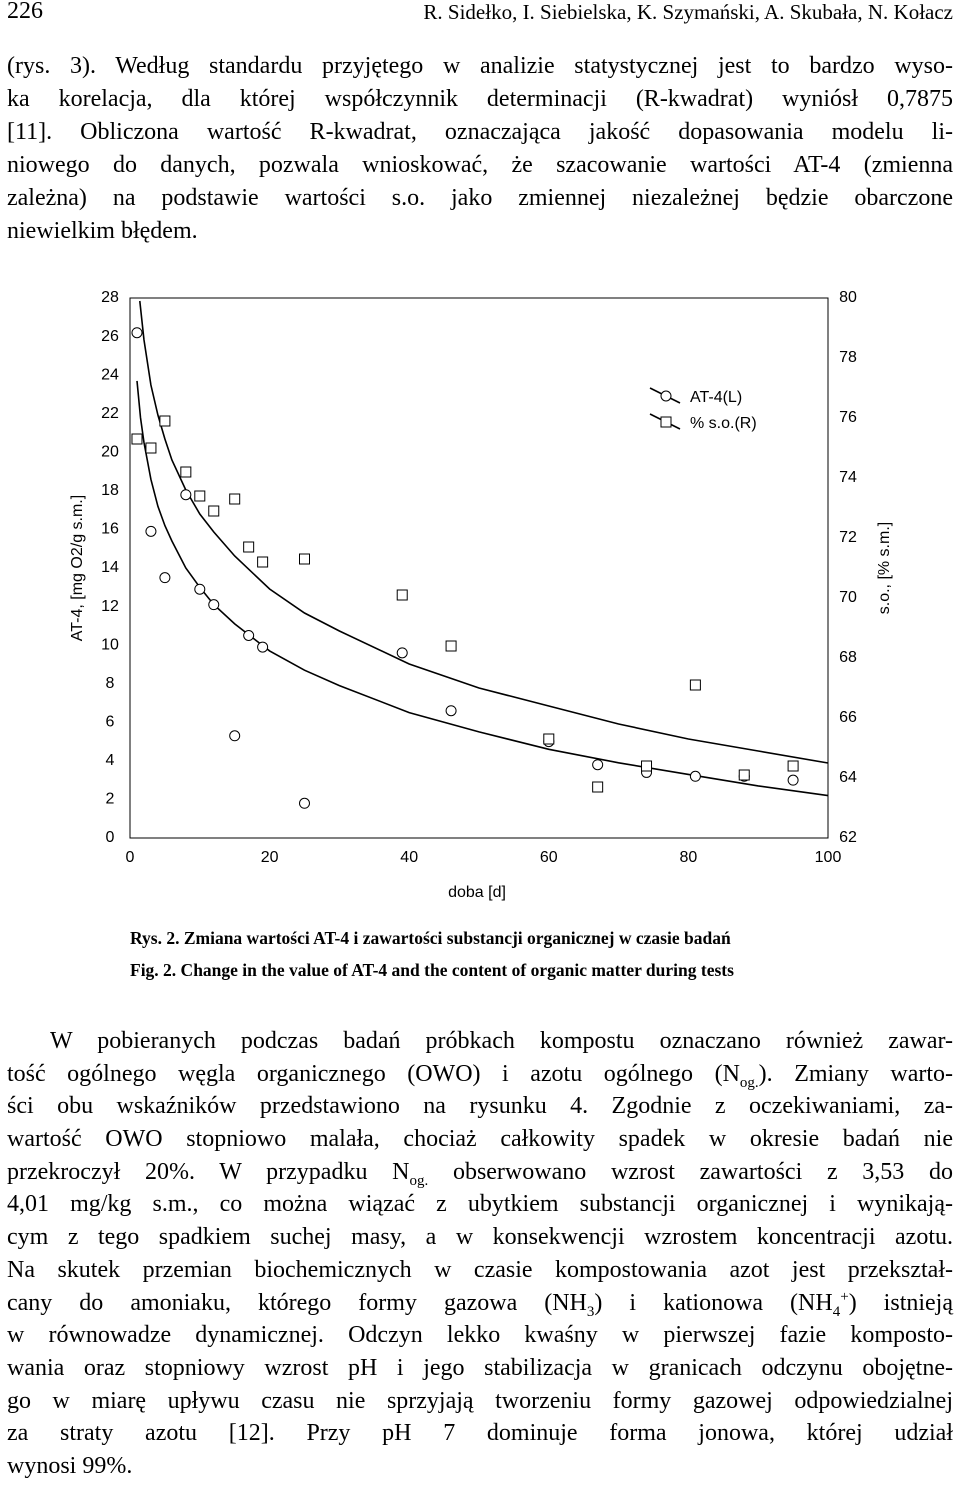 This screenshot has width=960, height=1485. What do you see at coordinates (77, 568) in the screenshot?
I see `y-axis-label: AT-4, [mg O2/g s.m.]` at bounding box center [77, 568].